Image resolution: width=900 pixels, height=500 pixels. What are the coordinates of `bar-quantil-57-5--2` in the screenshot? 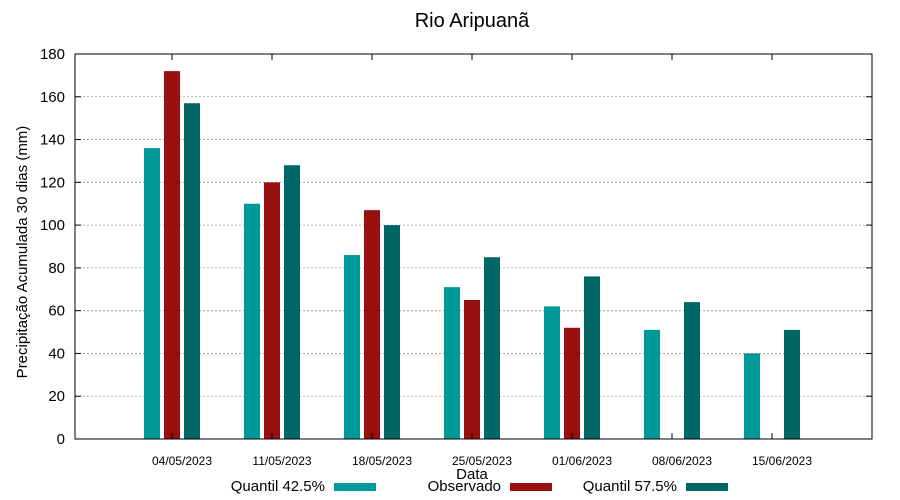 It's located at (392, 332).